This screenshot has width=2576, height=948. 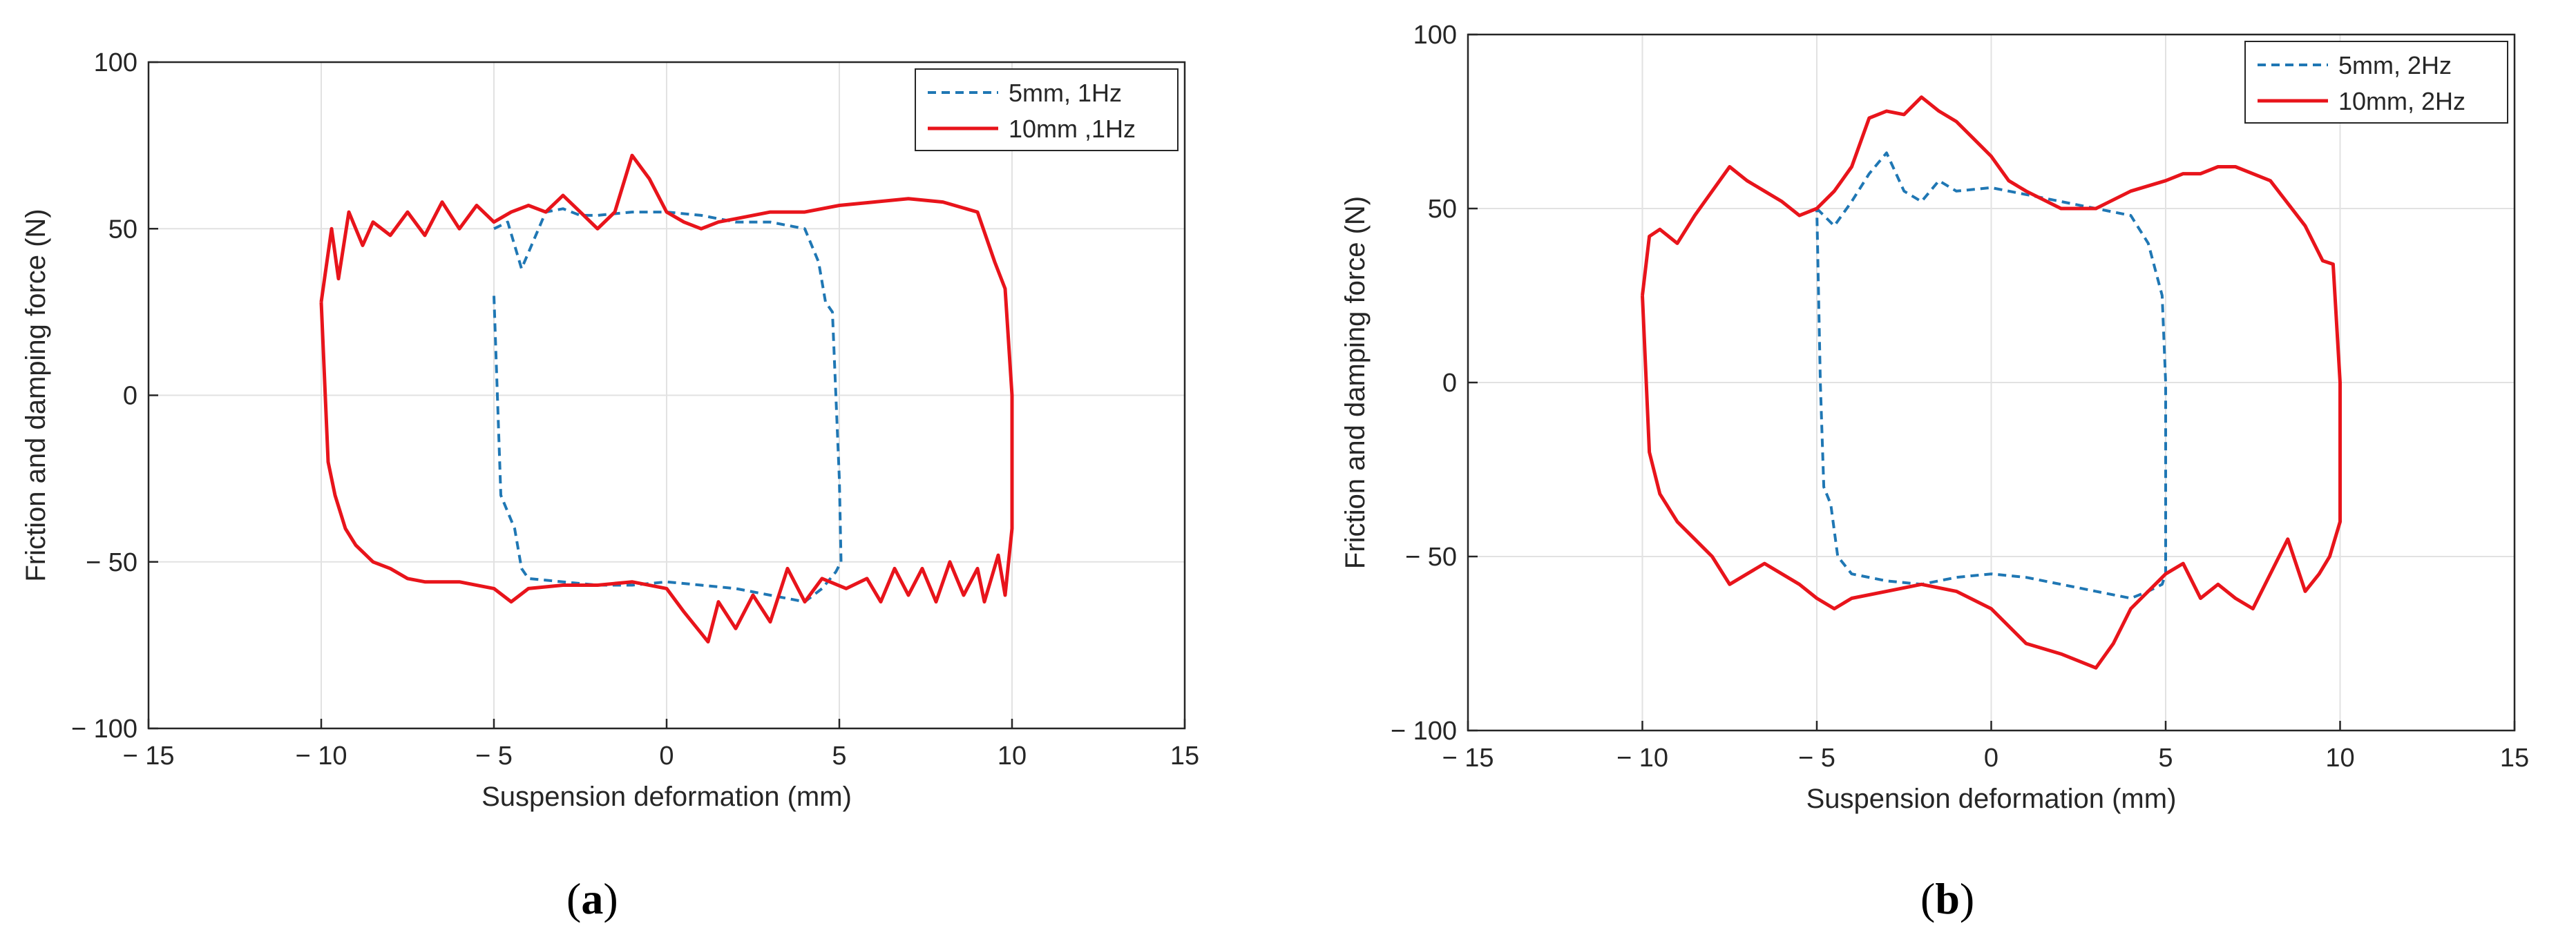 I want to click on legend-label-1: 5mm, 2Hz, so click(x=2395, y=65).